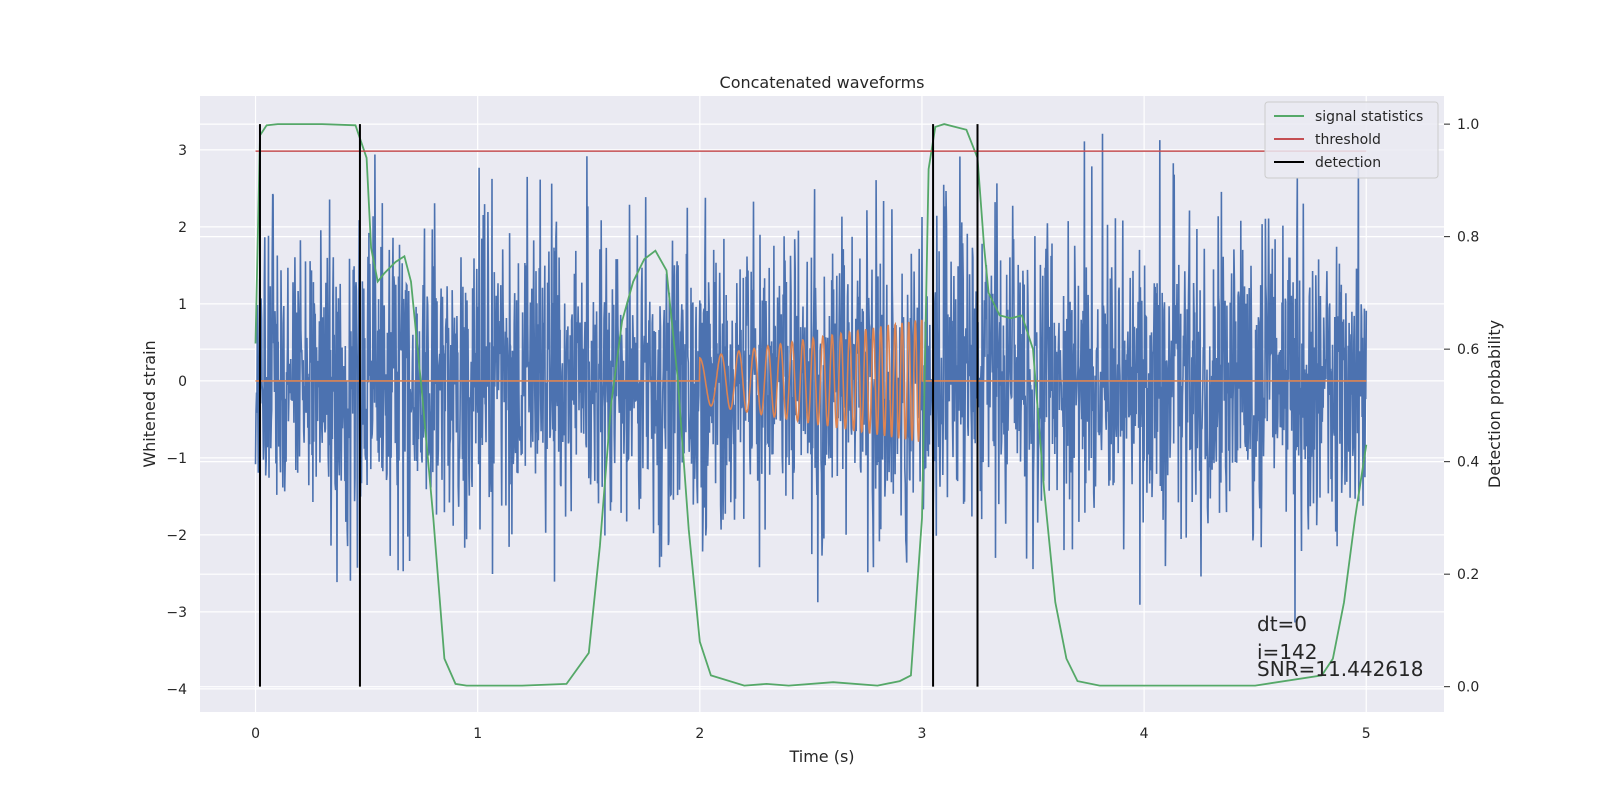  What do you see at coordinates (1287, 652) in the screenshot?
I see `annotation-index: i=142` at bounding box center [1287, 652].